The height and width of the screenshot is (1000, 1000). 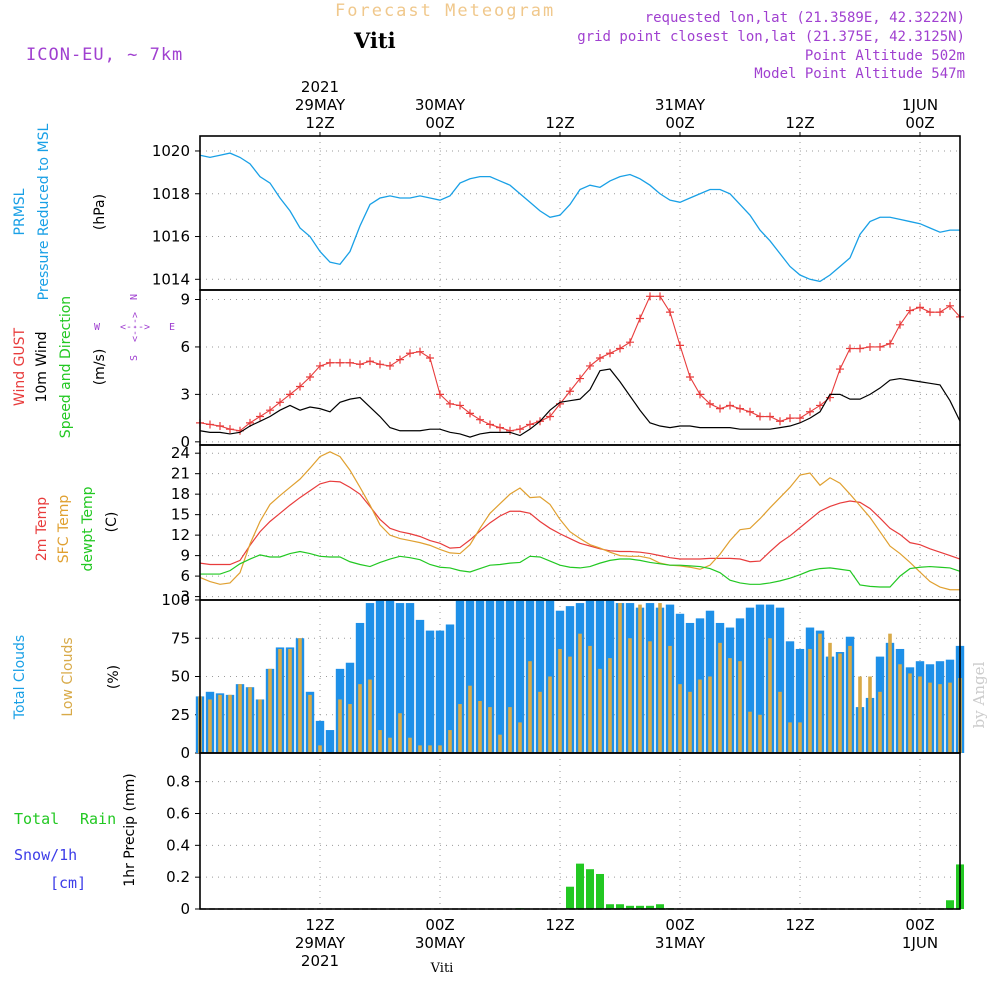 What do you see at coordinates (171, 279) in the screenshot?
I see `ytick-label-pressure-0: 1014` at bounding box center [171, 279].